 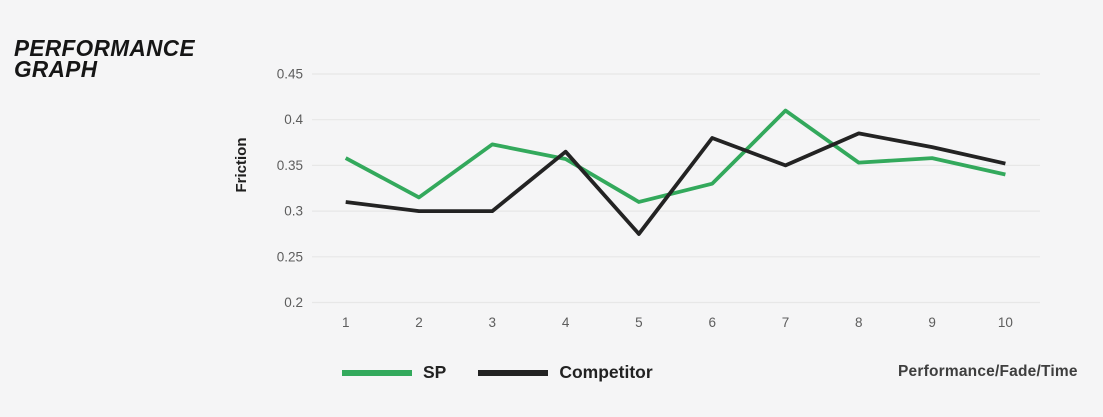 What do you see at coordinates (712, 322) in the screenshot?
I see `x-tick-label: 6` at bounding box center [712, 322].